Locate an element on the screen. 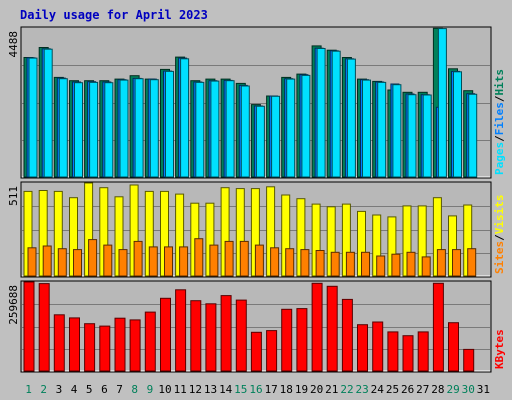  panel-bottom-series-label: KBytes is located at coordinates (499, 349).